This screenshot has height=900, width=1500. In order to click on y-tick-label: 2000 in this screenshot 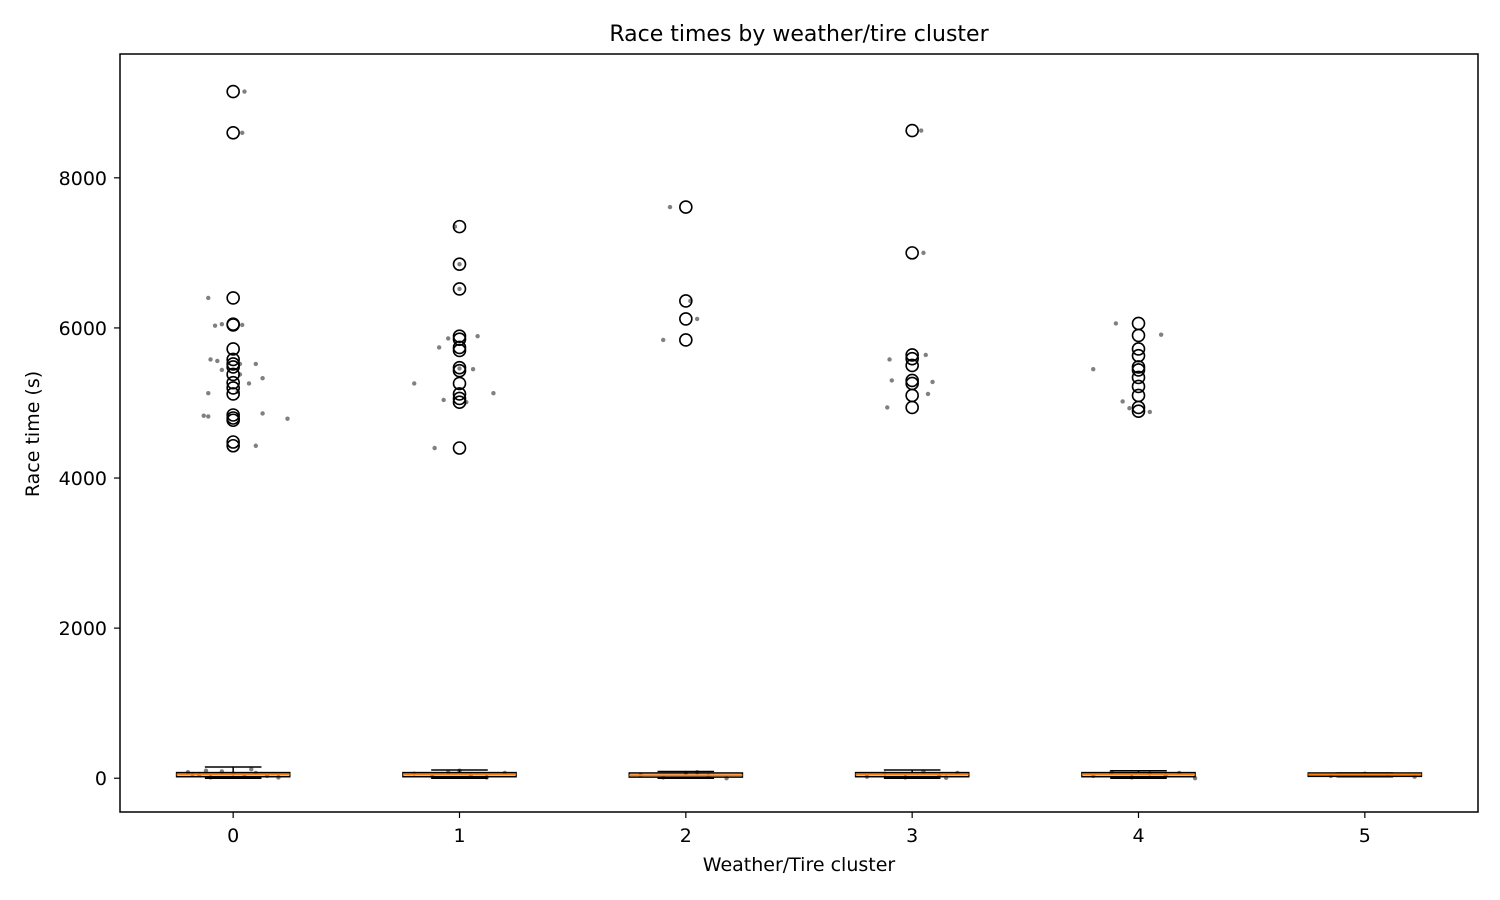, I will do `click(83, 629)`.